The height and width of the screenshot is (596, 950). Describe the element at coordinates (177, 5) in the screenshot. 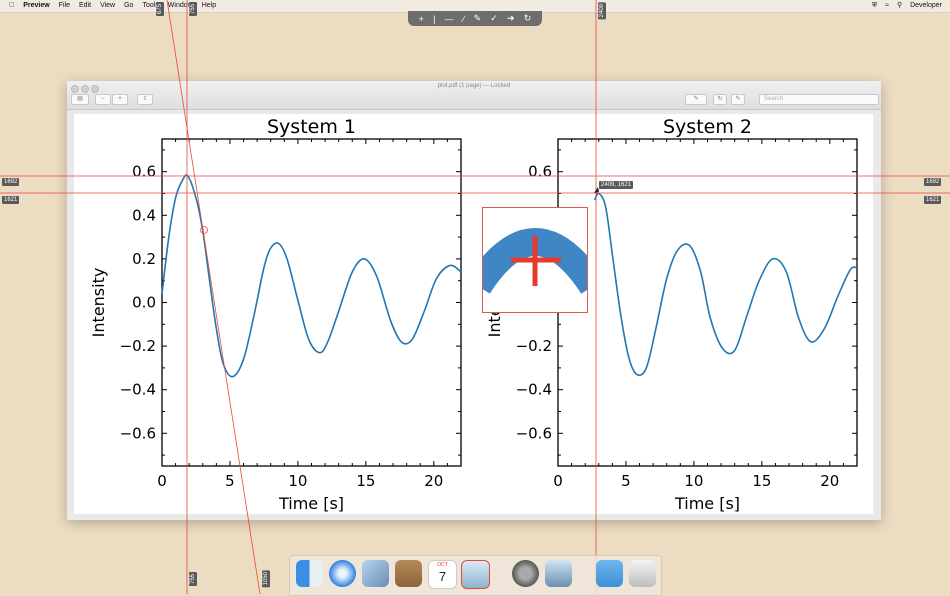

I see `menu-window: Window` at that location.